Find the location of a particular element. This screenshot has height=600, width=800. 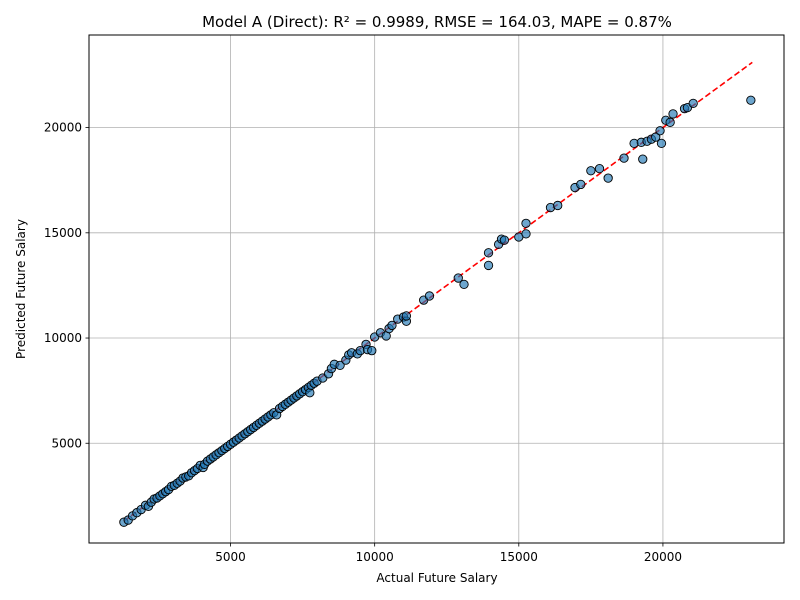

y-tick-label: 15000 is located at coordinates (63, 233).